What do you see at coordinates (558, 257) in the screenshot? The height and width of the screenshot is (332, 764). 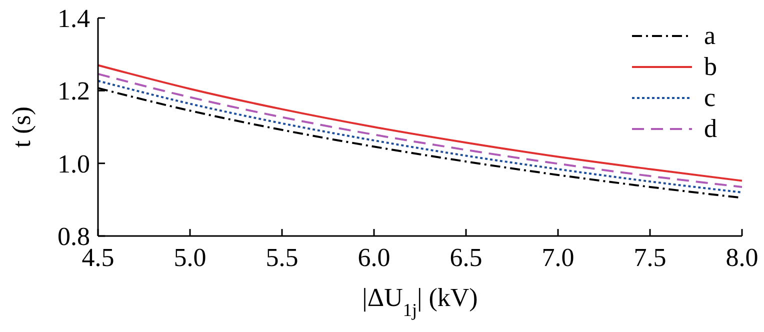 I see `x-tick-label: 7.0` at bounding box center [558, 257].